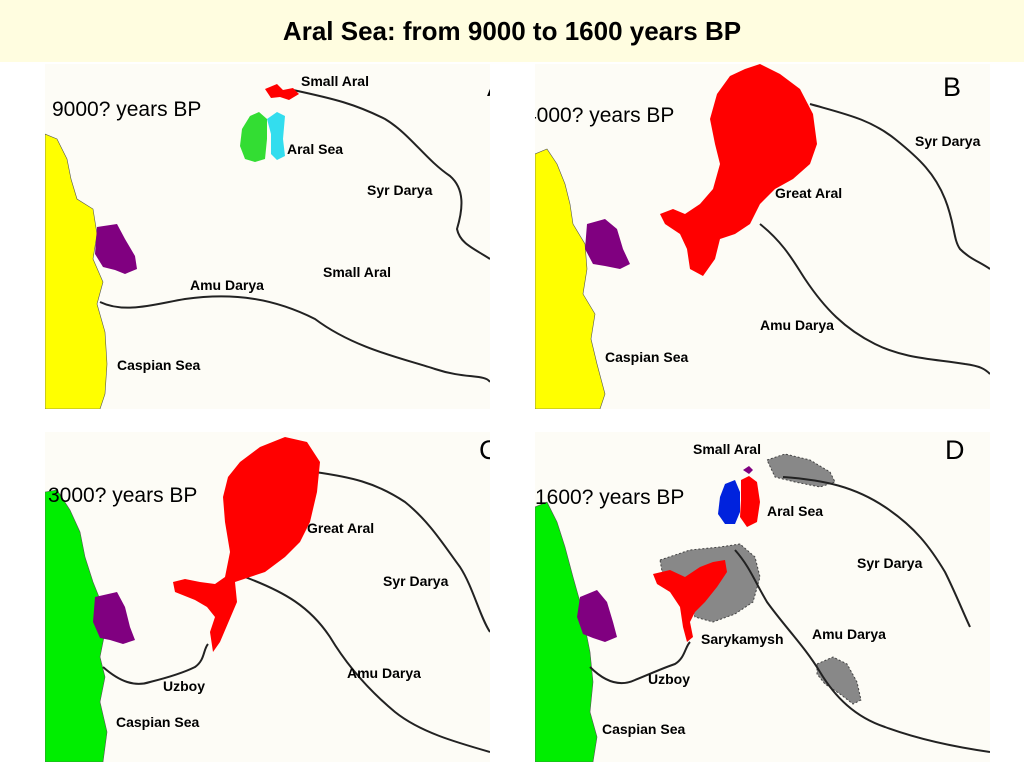  What do you see at coordinates (488, 87) in the screenshot?
I see `panel-letter: A` at bounding box center [488, 87].